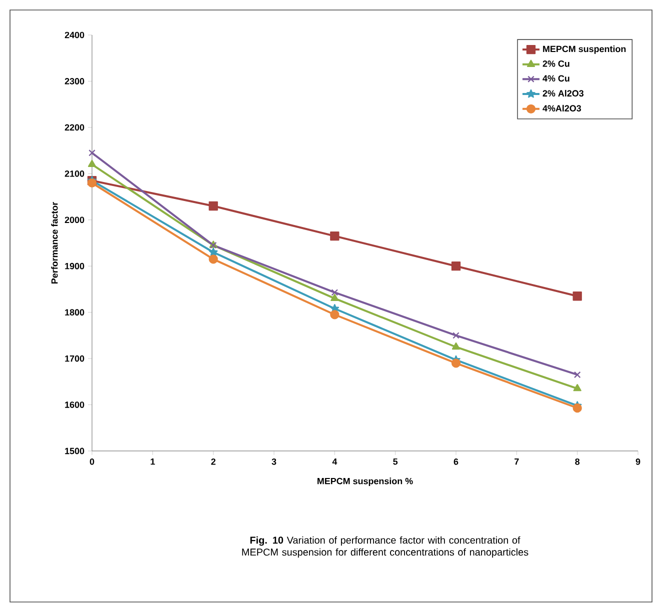 The width and height of the screenshot is (654, 612). Describe the element at coordinates (395, 461) in the screenshot. I see `x-tick-label: 5` at that location.